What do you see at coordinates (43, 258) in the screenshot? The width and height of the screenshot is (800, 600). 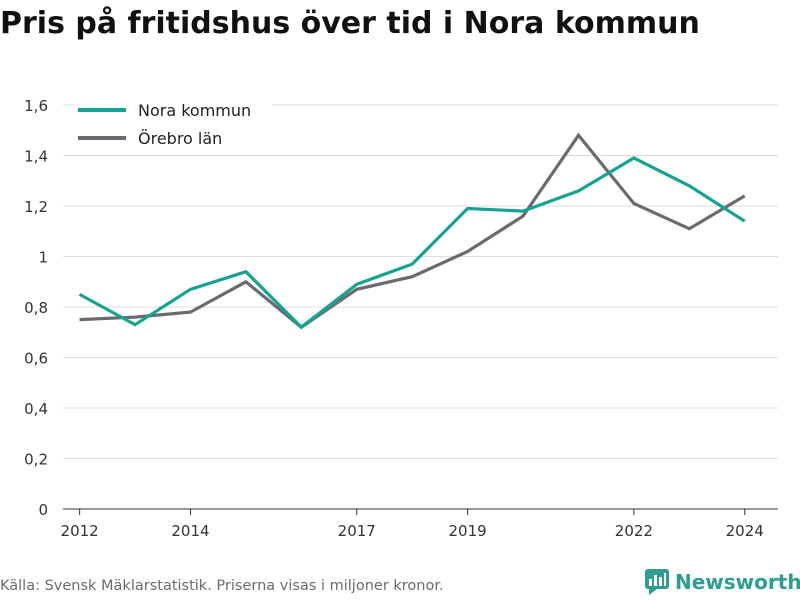 I see `y-tick-label: 1` at bounding box center [43, 258].